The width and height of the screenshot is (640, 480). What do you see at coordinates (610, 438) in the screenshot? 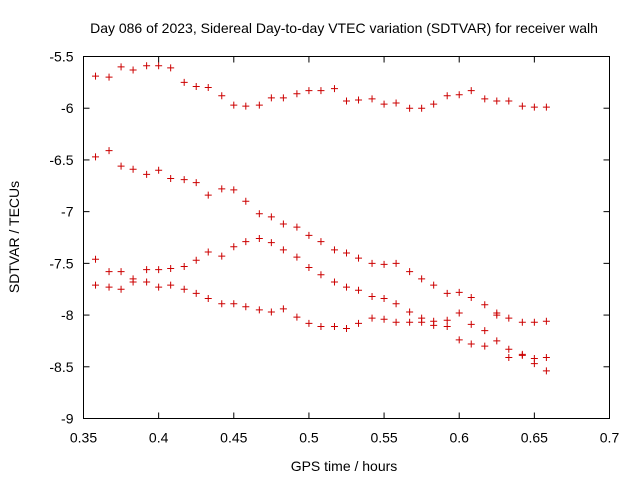
I see `x-tick-label: 0.7` at bounding box center [610, 438].